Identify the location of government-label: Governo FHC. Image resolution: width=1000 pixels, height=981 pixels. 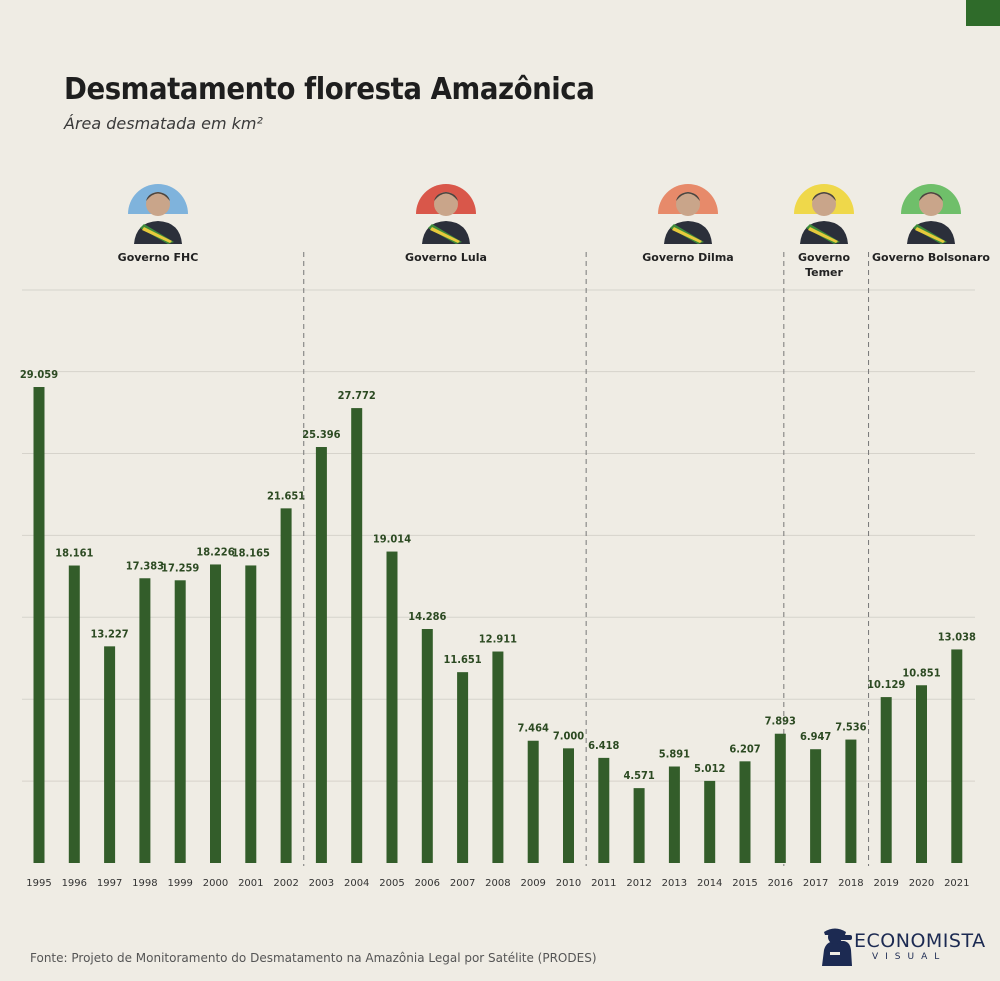
(158, 257).